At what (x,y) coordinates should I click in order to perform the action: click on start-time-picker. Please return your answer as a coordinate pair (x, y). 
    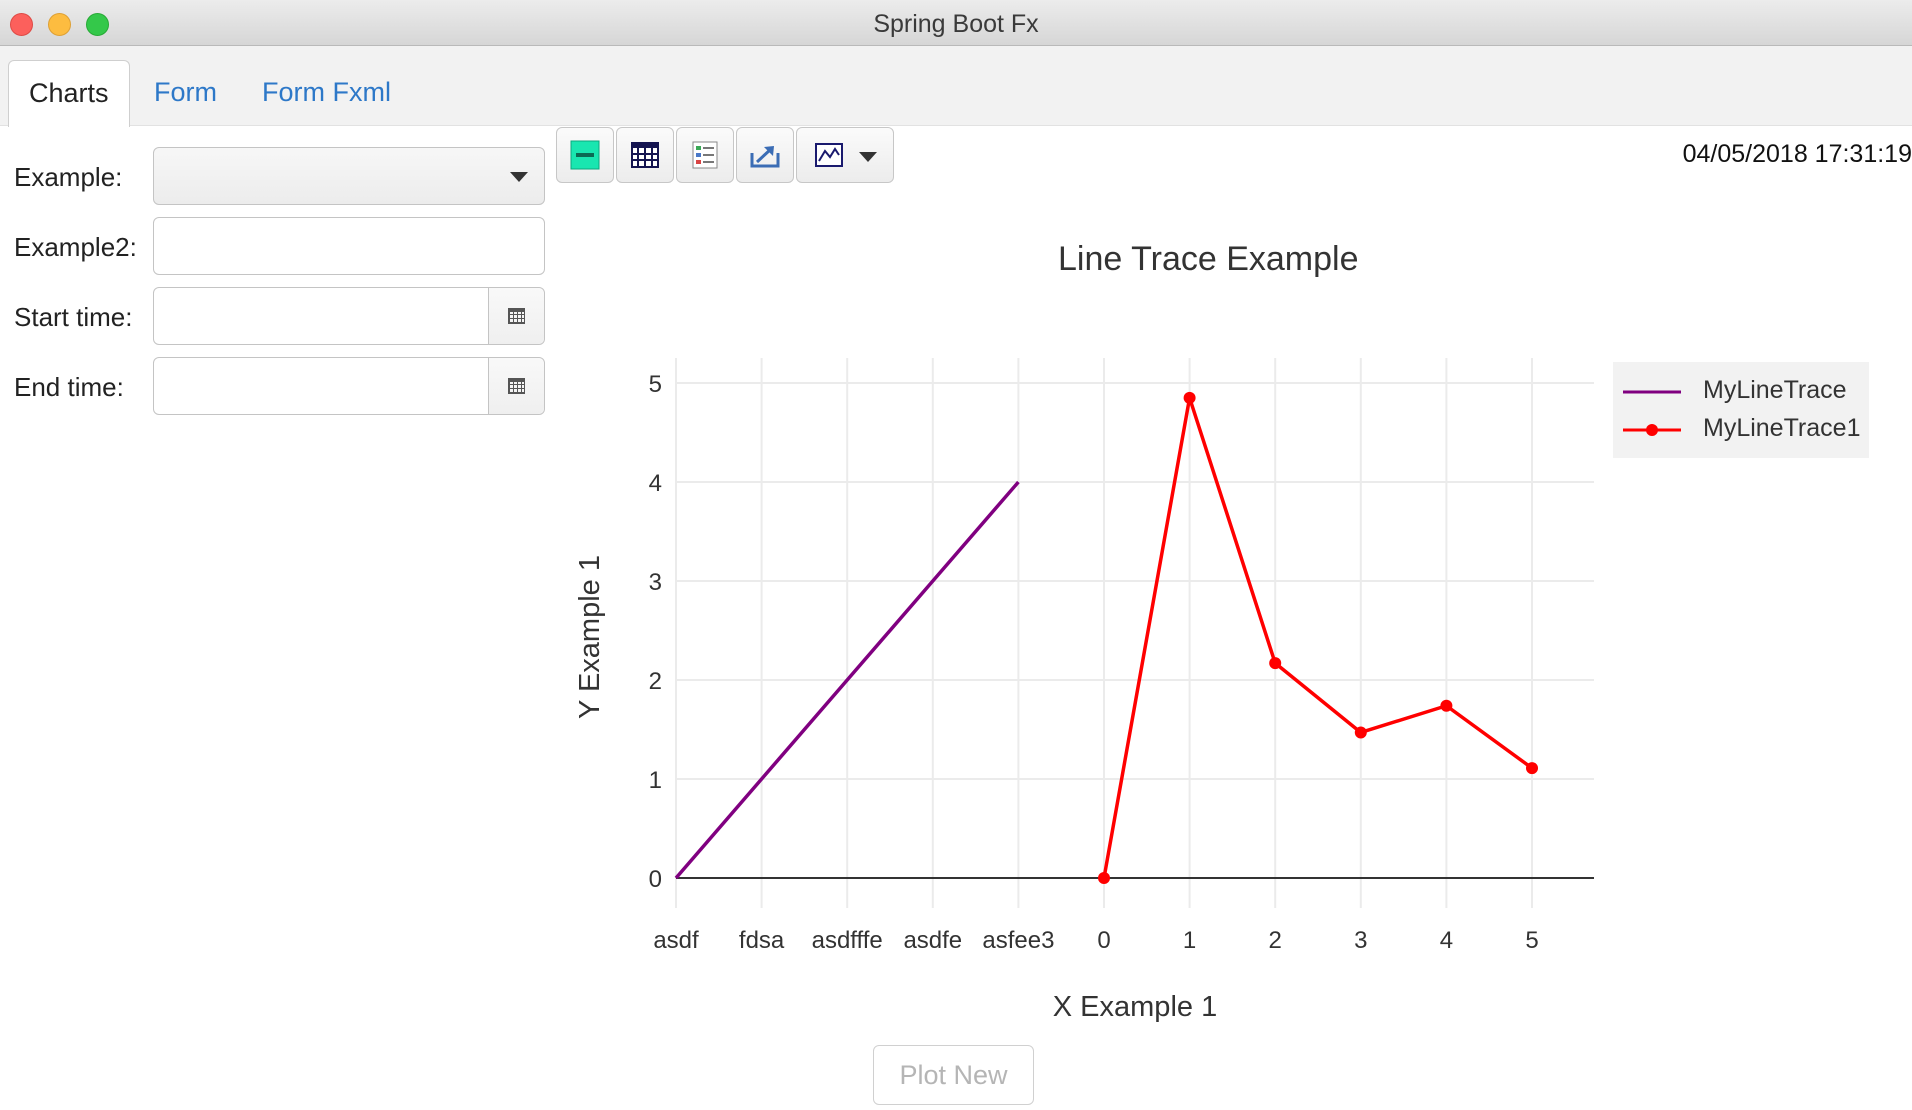
    Looking at the image, I should click on (349, 316).